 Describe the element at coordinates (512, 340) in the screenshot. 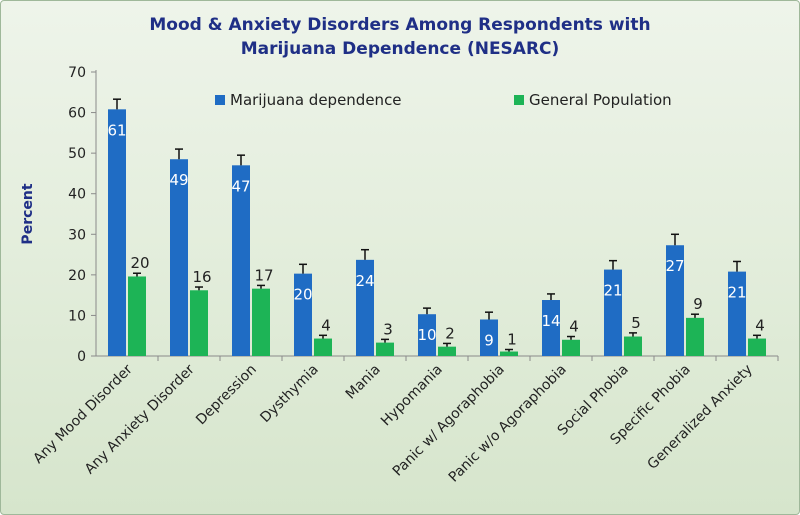

I see `data-label: 1` at that location.